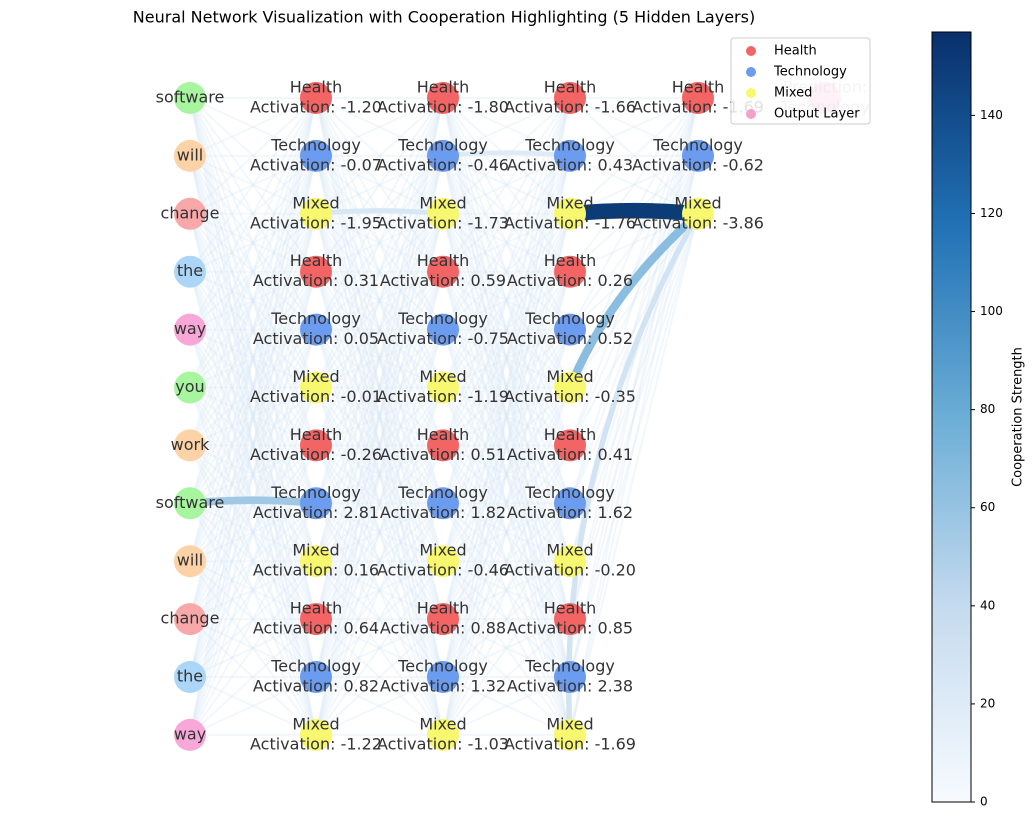 This screenshot has height=824, width=1036. I want to click on node-activation: Activation: 1.62, so click(570, 512).